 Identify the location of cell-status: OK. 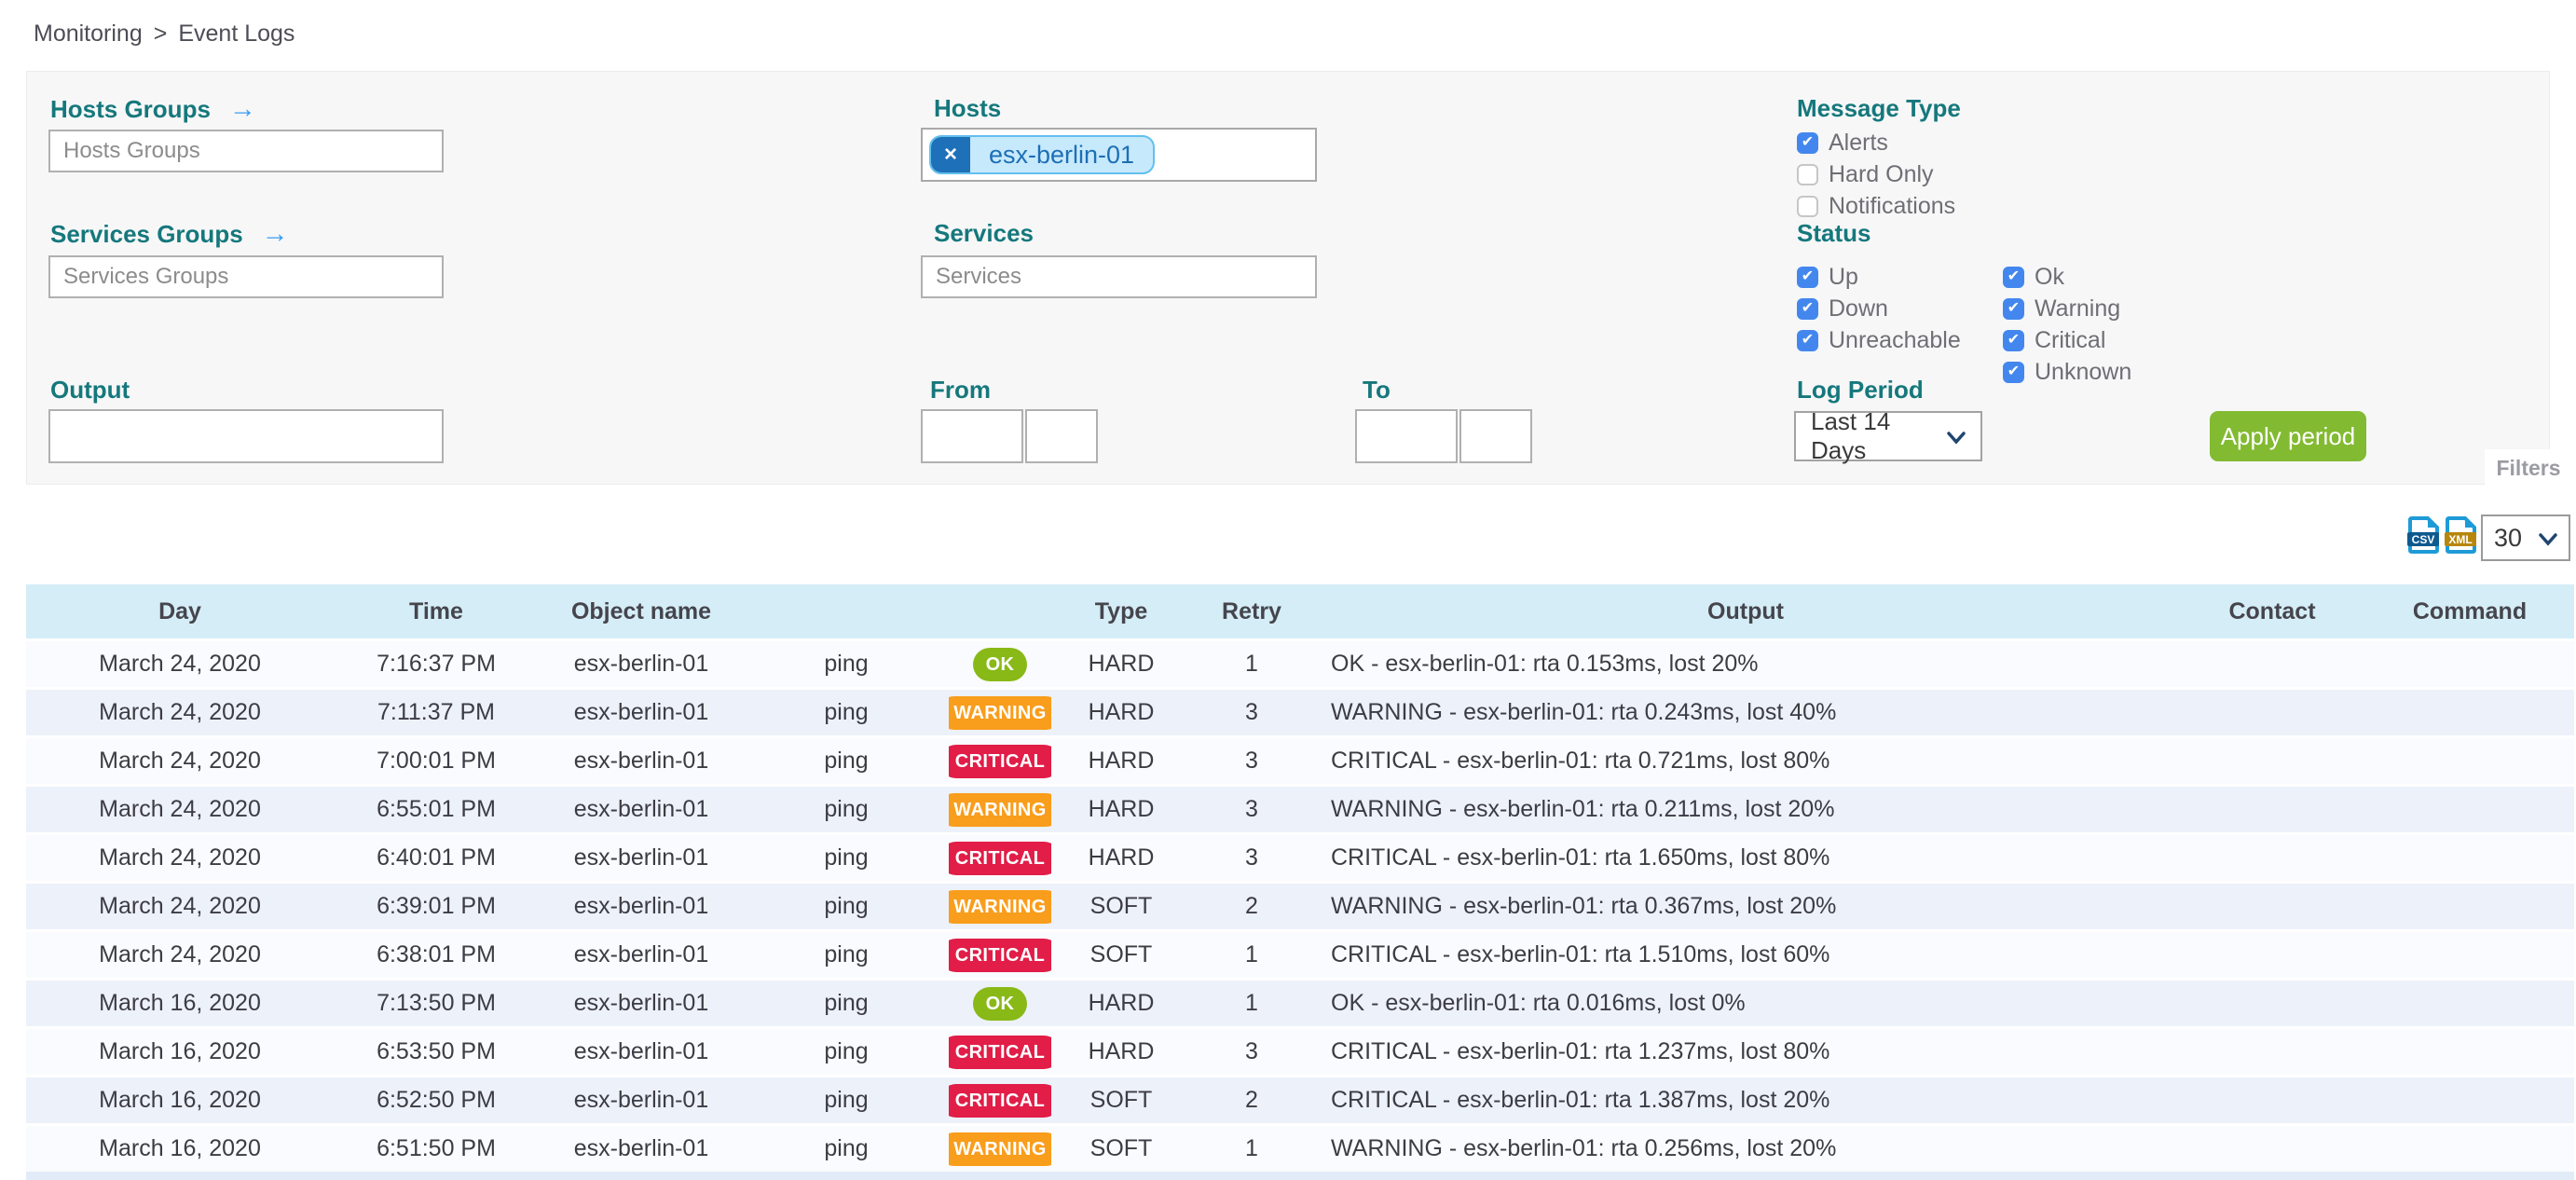
(1000, 664).